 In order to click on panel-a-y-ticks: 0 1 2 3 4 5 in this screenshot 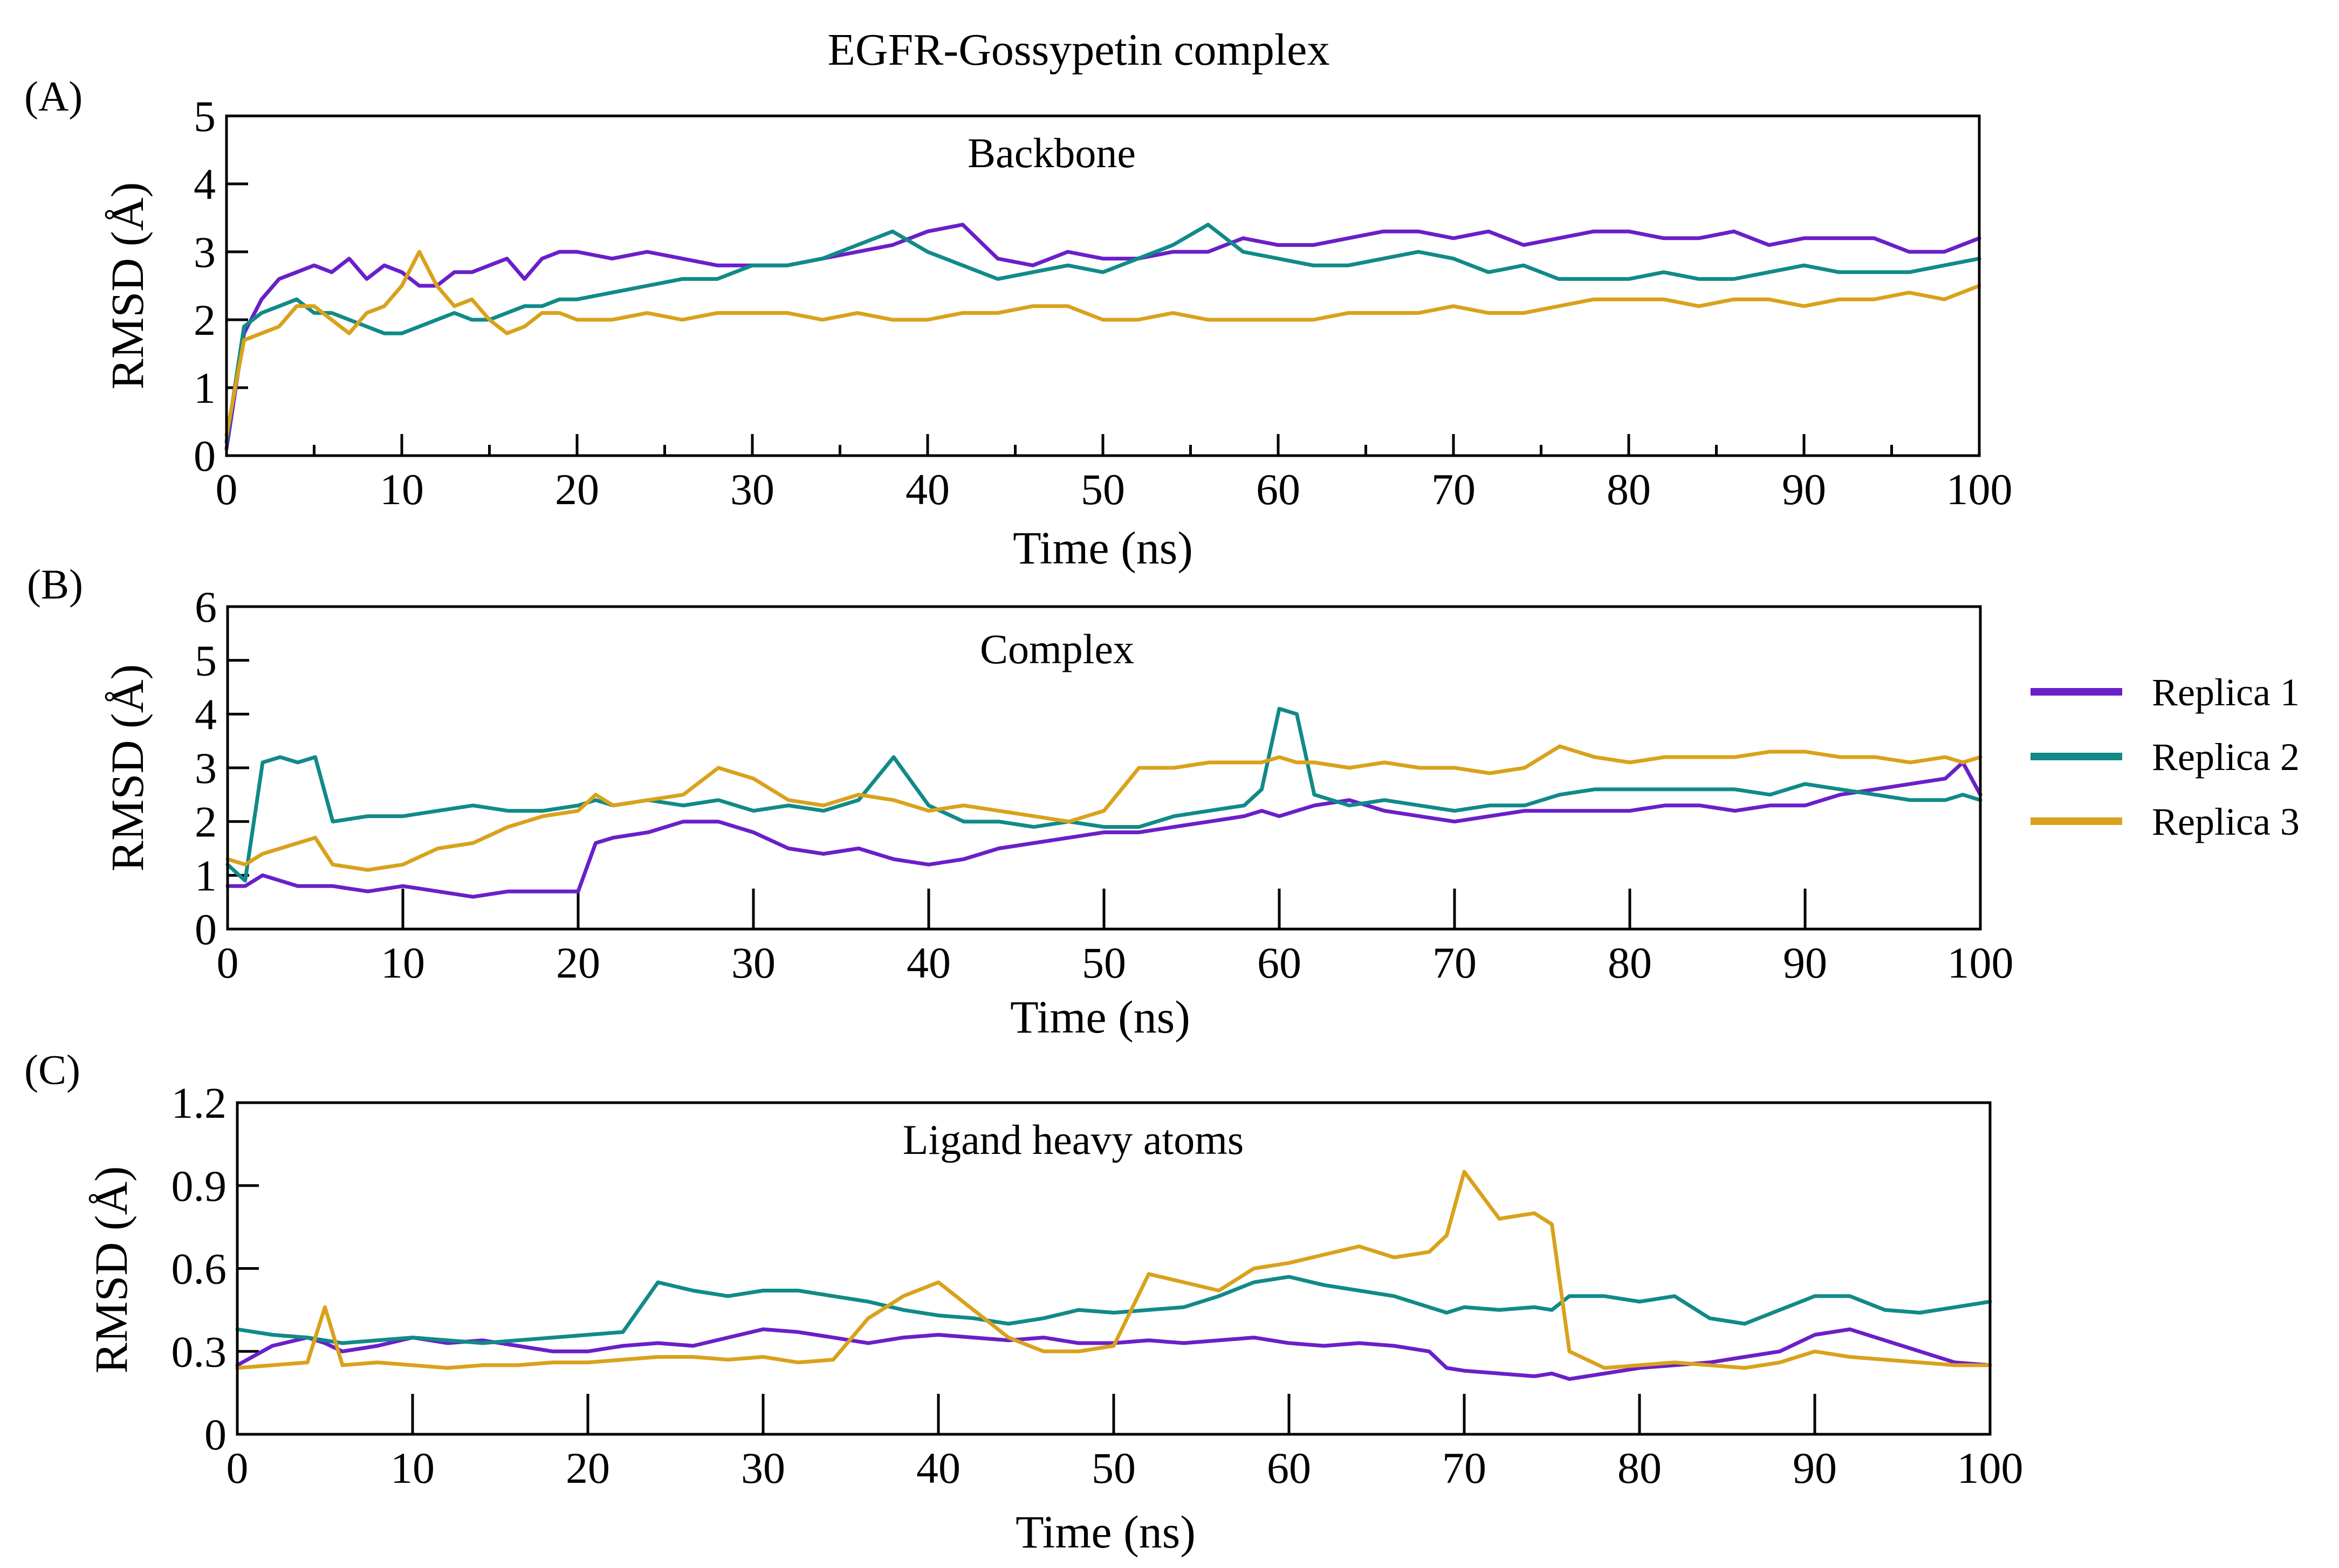, I will do `click(221, 286)`.